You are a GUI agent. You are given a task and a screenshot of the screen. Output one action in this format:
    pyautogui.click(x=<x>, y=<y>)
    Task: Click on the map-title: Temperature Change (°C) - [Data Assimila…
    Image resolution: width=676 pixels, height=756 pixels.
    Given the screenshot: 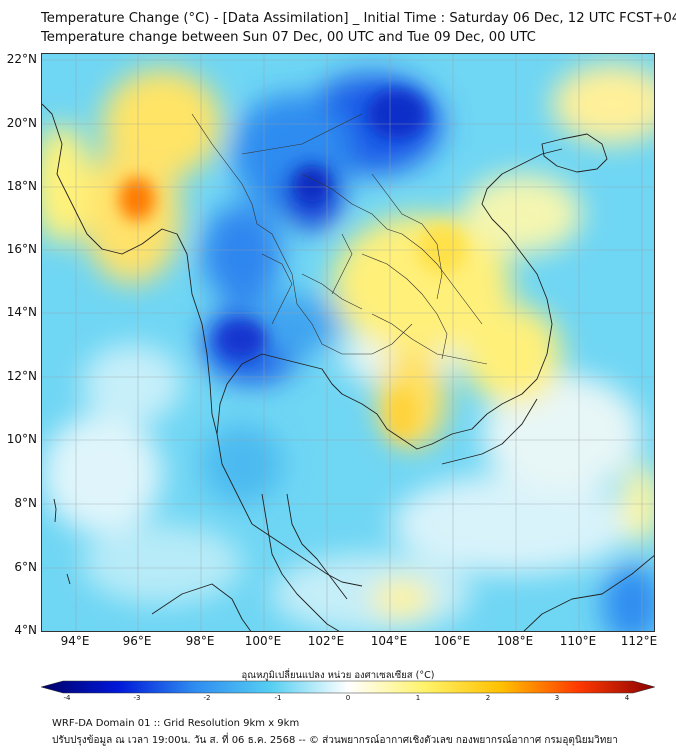 What is the action you would take?
    pyautogui.click(x=358, y=18)
    